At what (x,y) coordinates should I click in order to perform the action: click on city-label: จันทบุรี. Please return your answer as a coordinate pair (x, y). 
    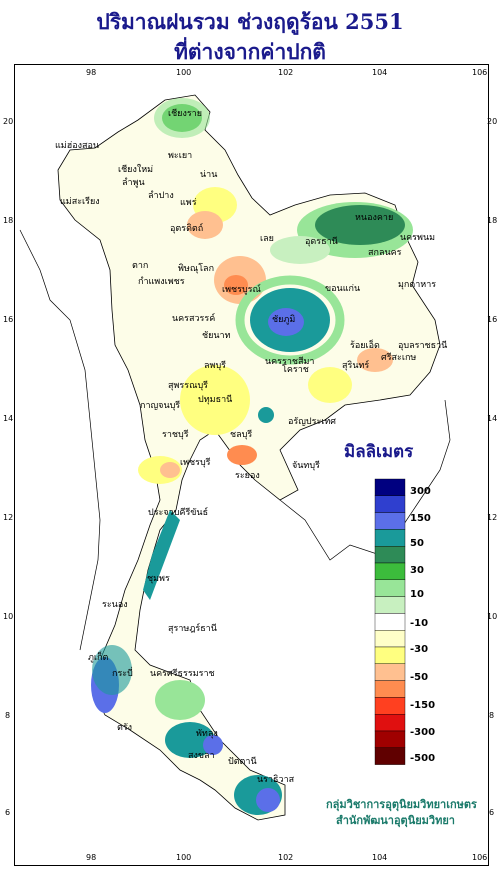
    Looking at the image, I should click on (306, 465).